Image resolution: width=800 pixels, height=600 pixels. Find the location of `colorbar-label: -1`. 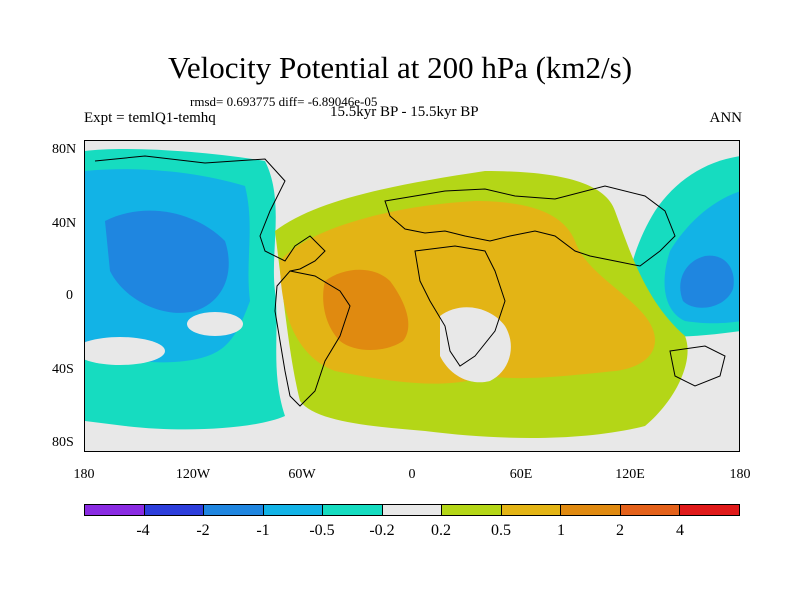

colorbar-label: -1 is located at coordinates (263, 530).